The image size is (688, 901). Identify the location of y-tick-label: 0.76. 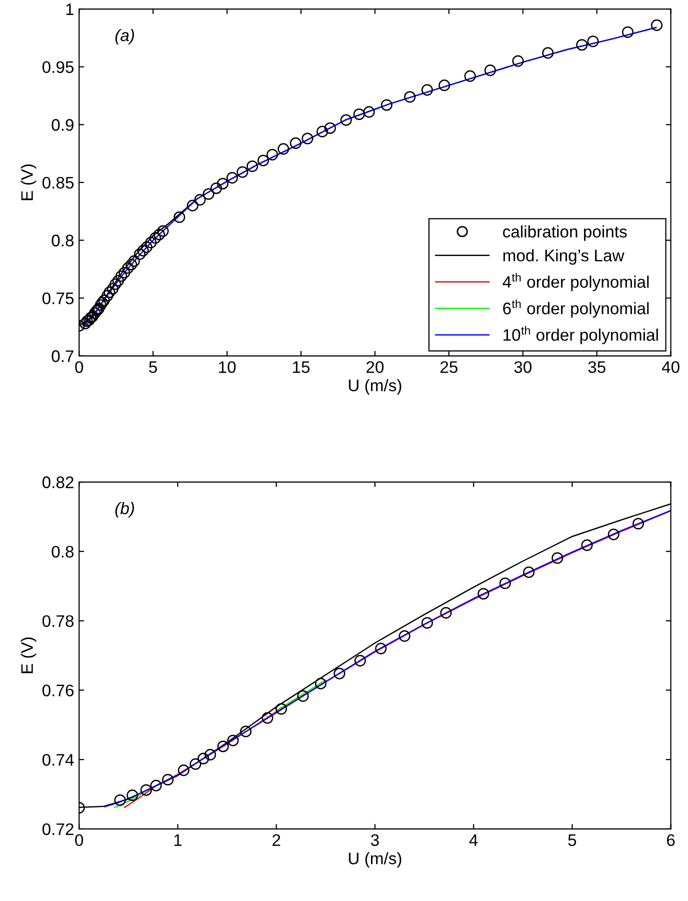
(58, 690).